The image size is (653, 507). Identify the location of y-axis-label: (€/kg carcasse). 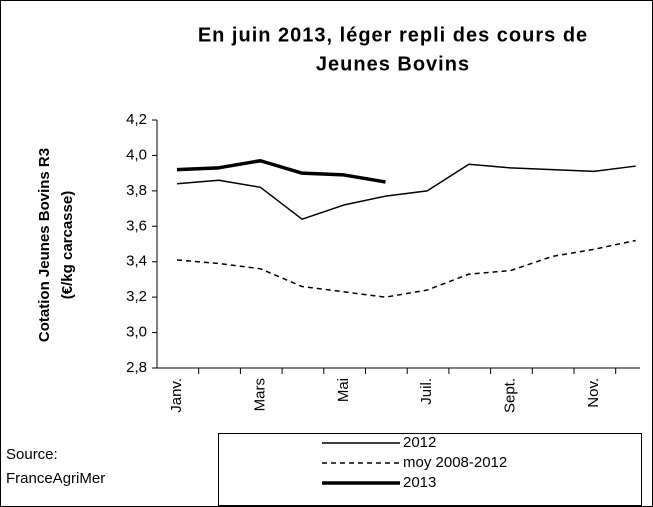
(67, 245).